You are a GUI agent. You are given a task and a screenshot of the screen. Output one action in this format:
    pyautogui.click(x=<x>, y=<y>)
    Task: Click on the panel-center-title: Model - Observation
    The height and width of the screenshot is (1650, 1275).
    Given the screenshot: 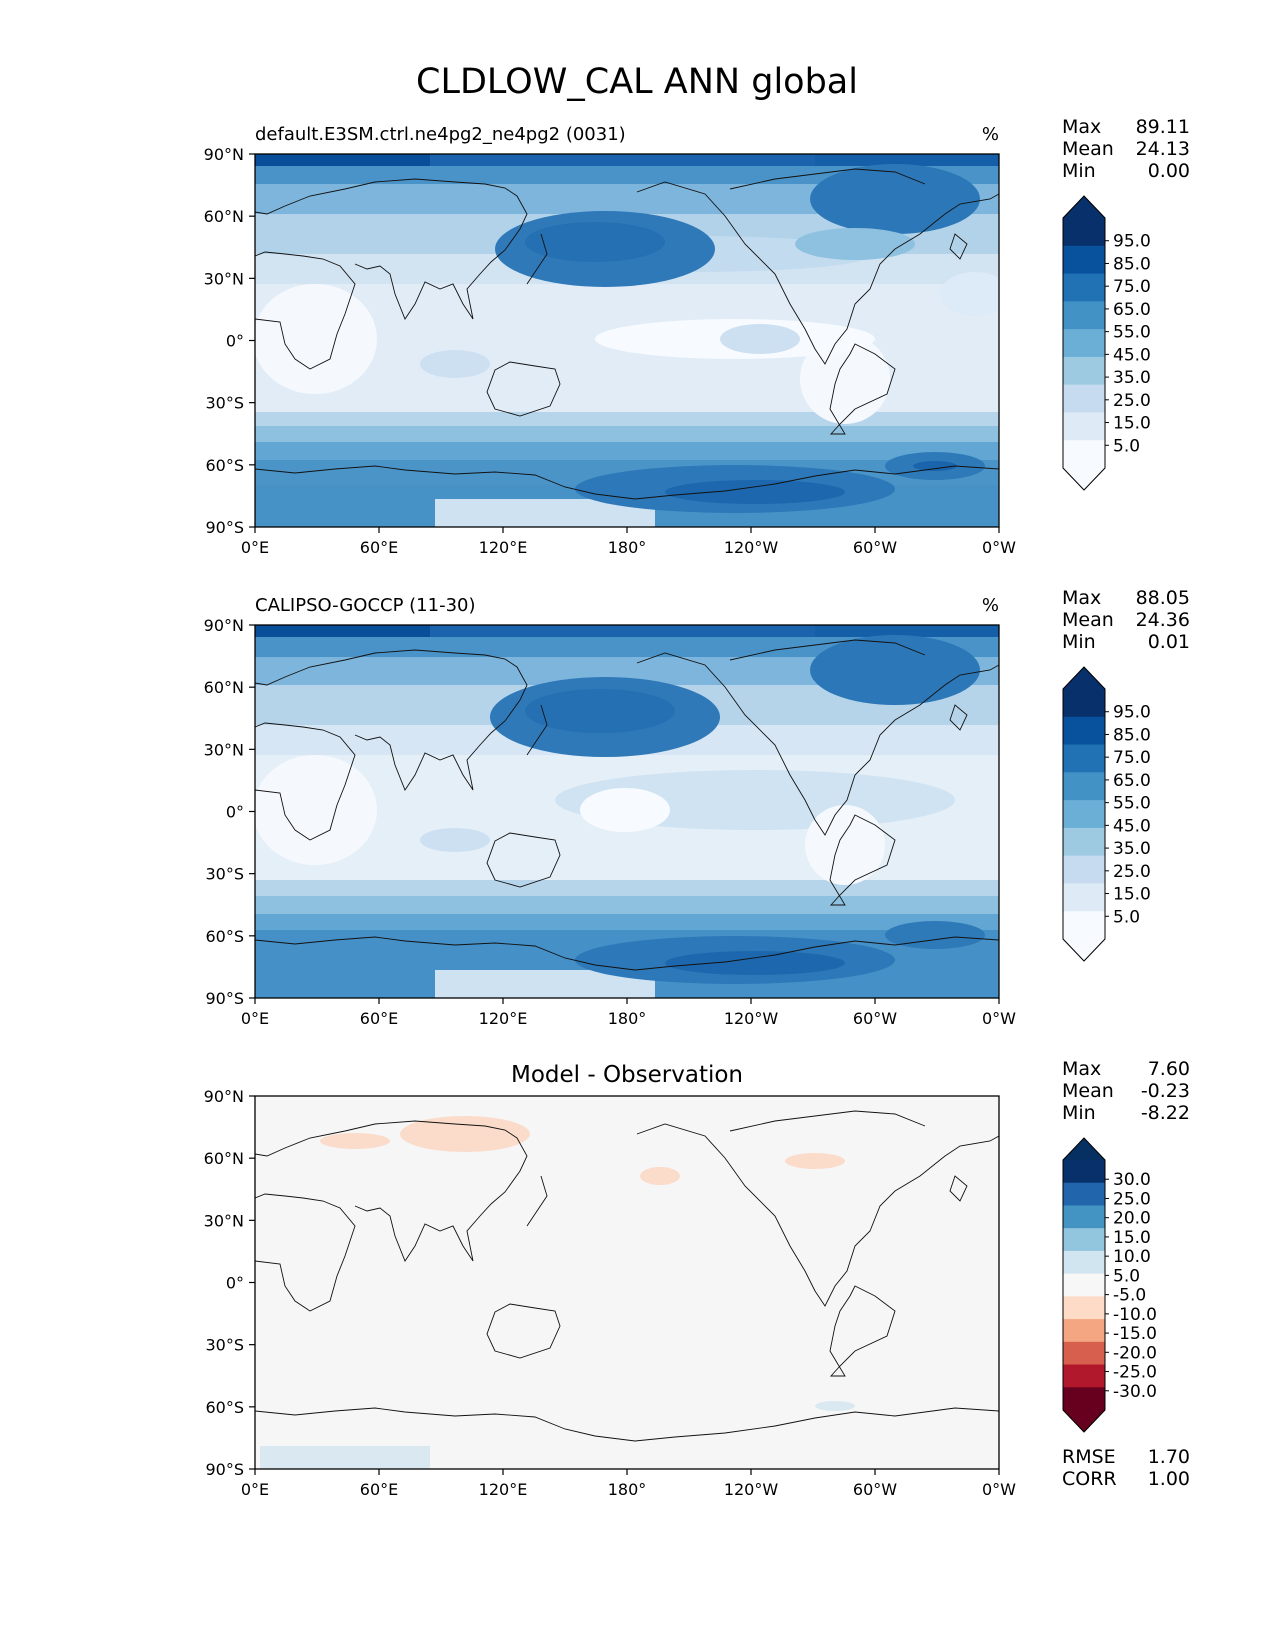 What is the action you would take?
    pyautogui.click(x=627, y=1075)
    